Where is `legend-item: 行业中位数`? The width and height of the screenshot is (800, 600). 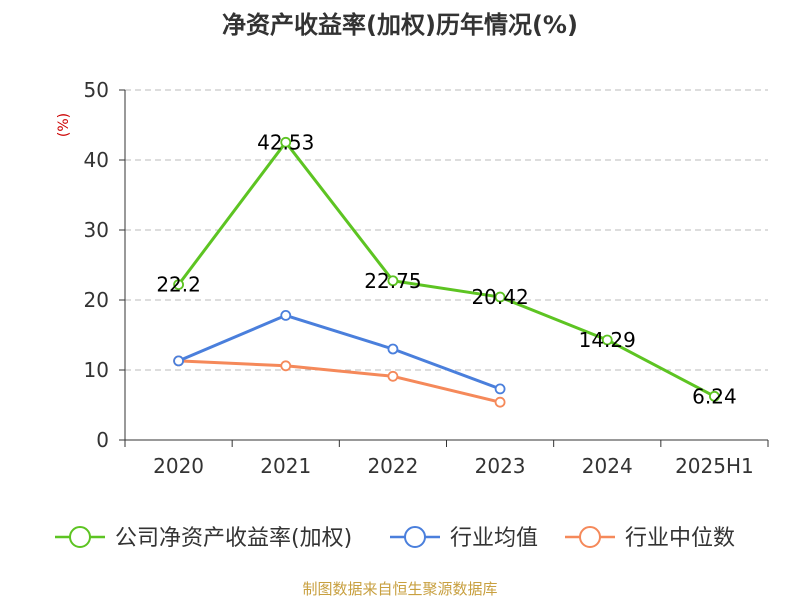 legend-item: 行业中位数 is located at coordinates (650, 538).